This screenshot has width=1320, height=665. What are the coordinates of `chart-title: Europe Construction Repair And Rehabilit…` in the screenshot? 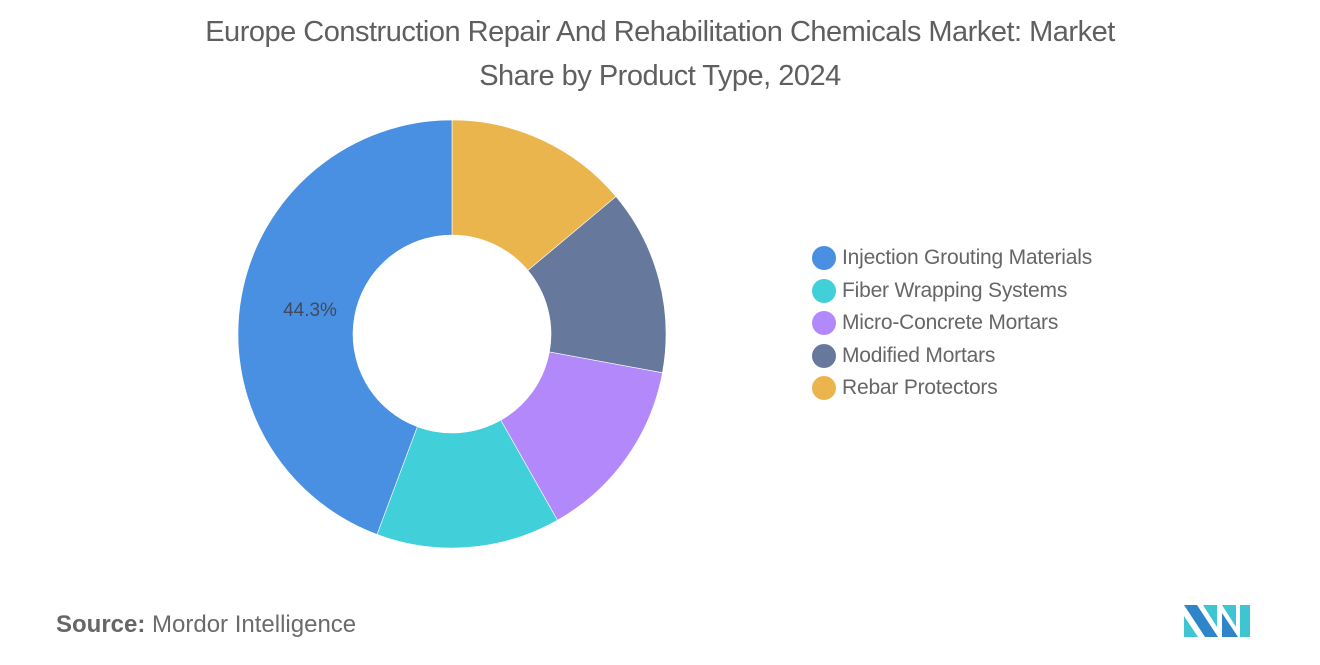 It's located at (660, 54).